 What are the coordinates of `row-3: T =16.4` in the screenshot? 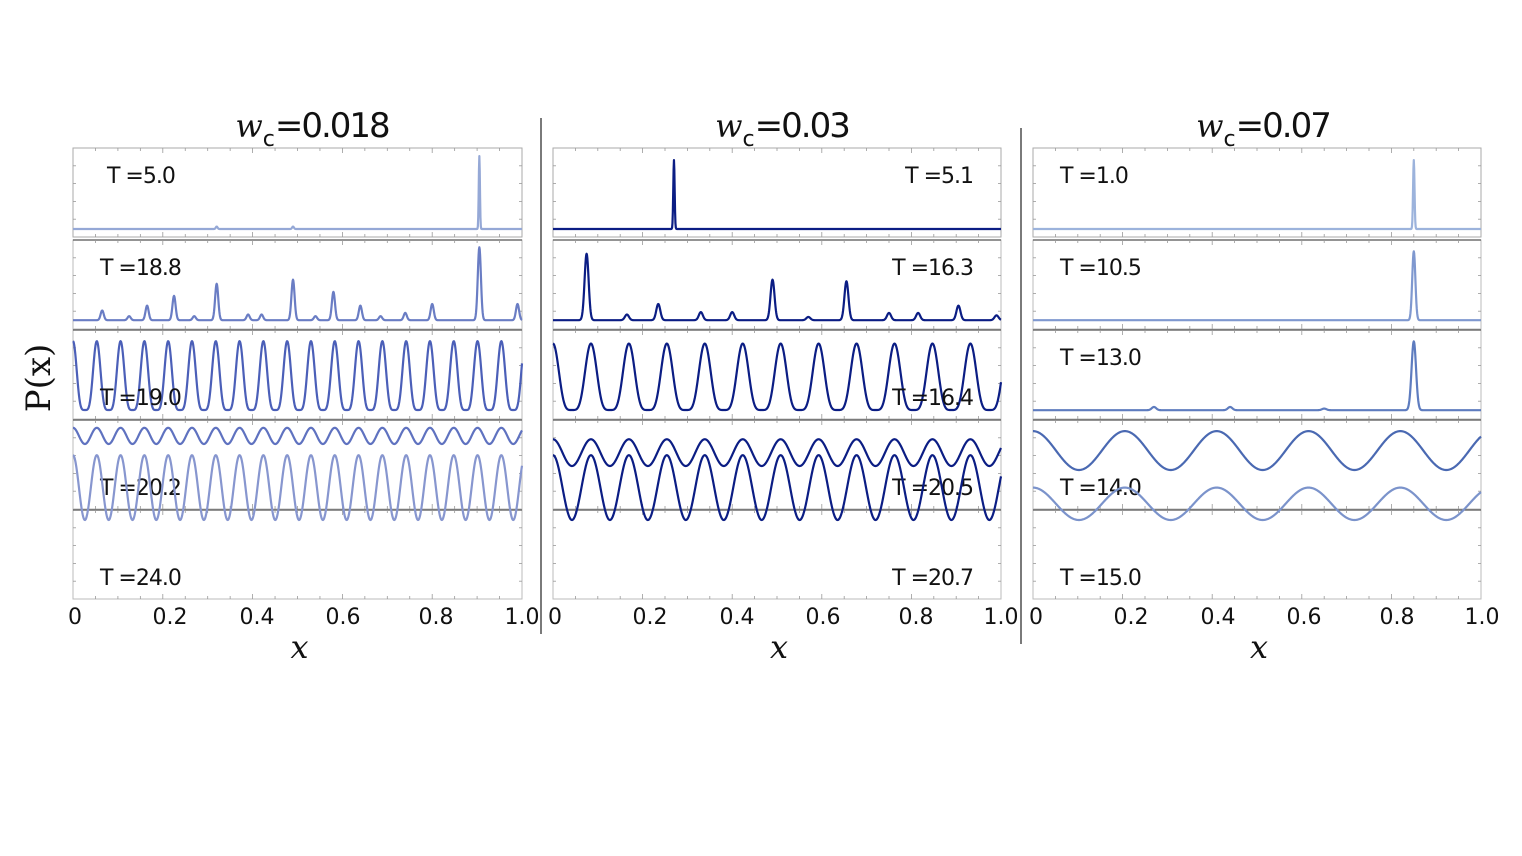 It's located at (777, 374).